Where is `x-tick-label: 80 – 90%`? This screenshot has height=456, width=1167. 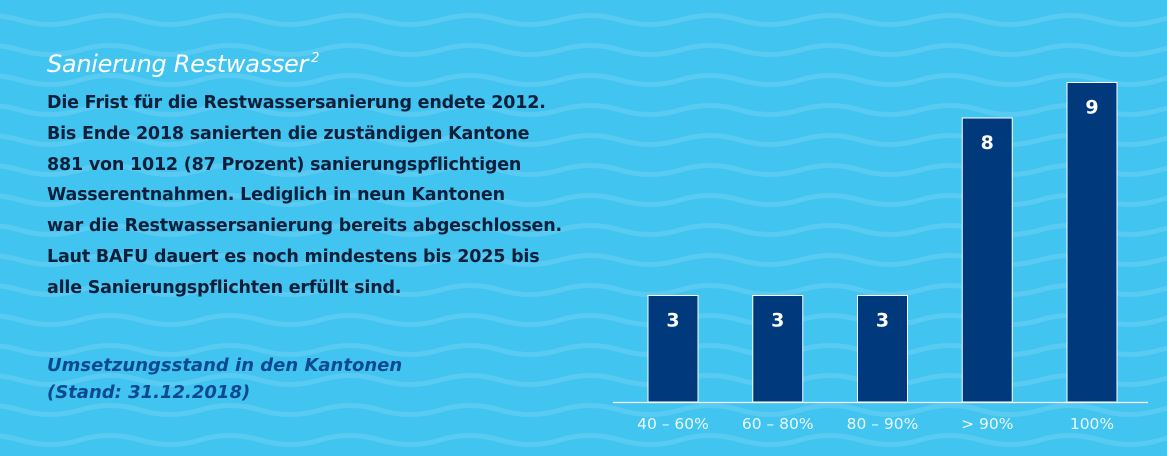 x-tick-label: 80 – 90% is located at coordinates (883, 424).